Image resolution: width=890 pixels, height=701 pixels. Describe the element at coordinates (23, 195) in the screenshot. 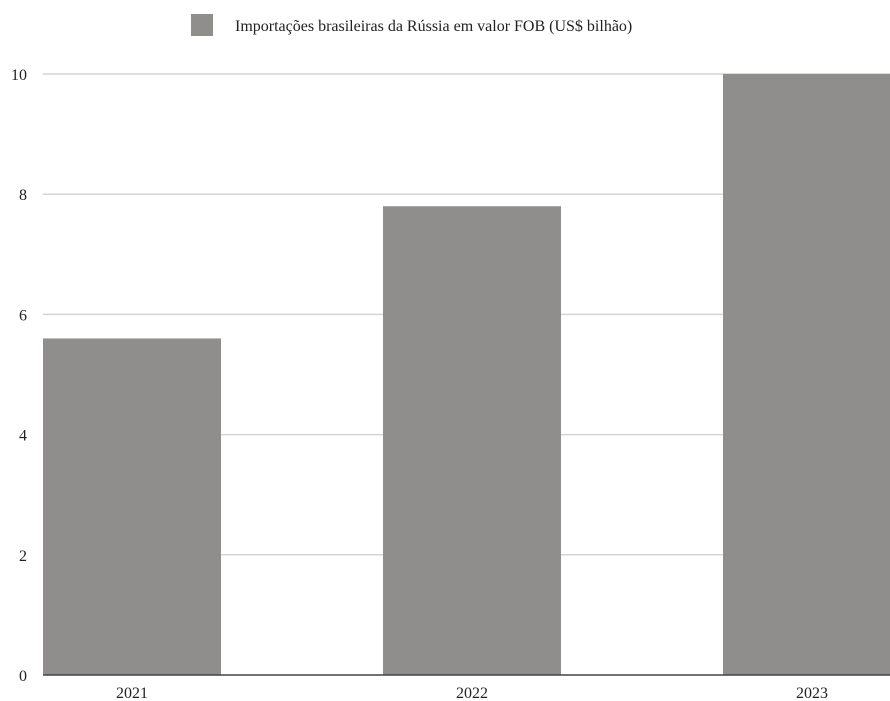

I see `y-tick-label: 8` at that location.